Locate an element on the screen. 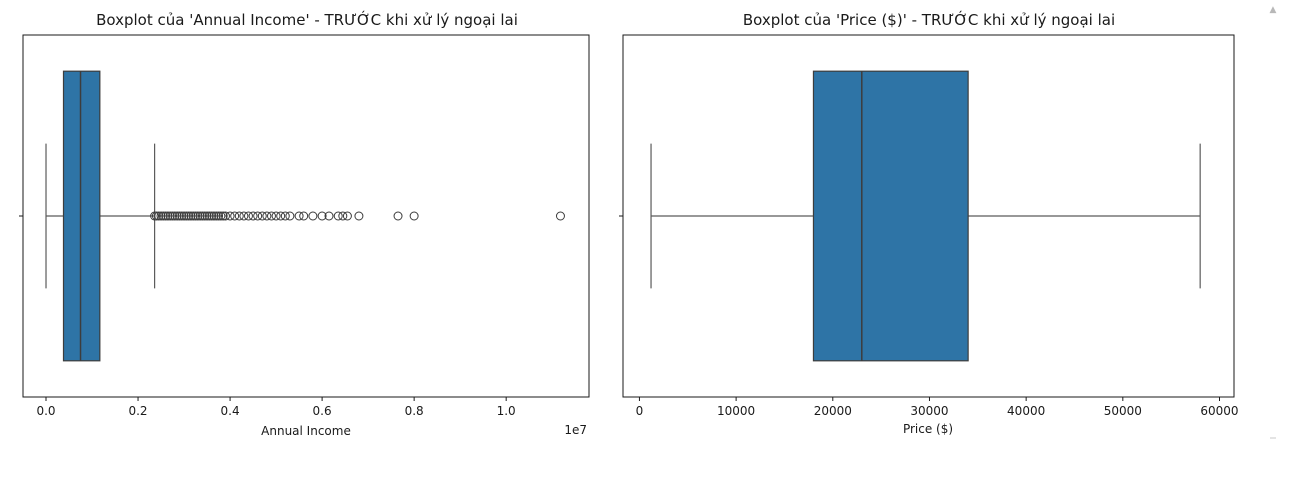 Image resolution: width=1295 pixels, height=481 pixels. x-tick-label: 50000 is located at coordinates (1123, 411).